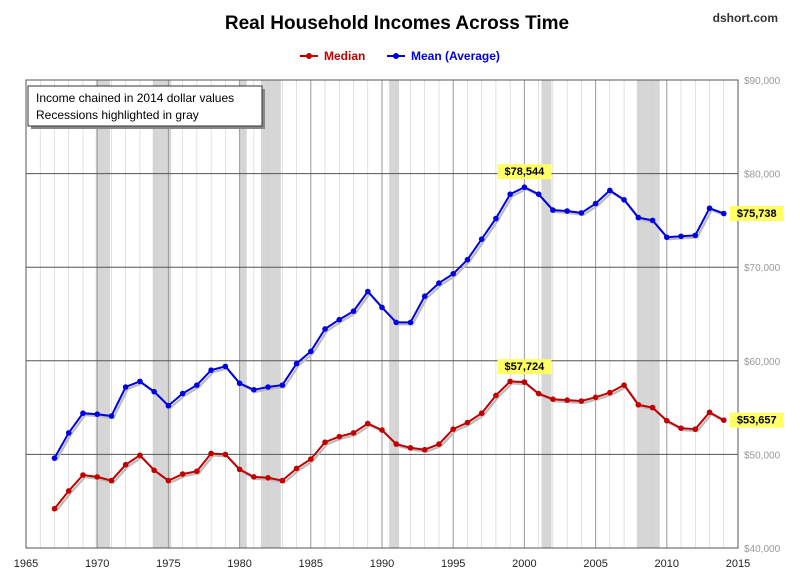 The image size is (800, 583). What do you see at coordinates (455, 56) in the screenshot?
I see `legend-mean-label: Mean (Average)` at bounding box center [455, 56].